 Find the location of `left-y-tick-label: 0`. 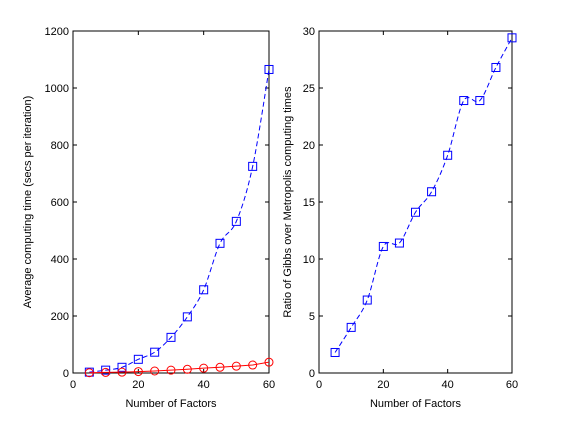

left-y-tick-label: 0 is located at coordinates (66, 374).